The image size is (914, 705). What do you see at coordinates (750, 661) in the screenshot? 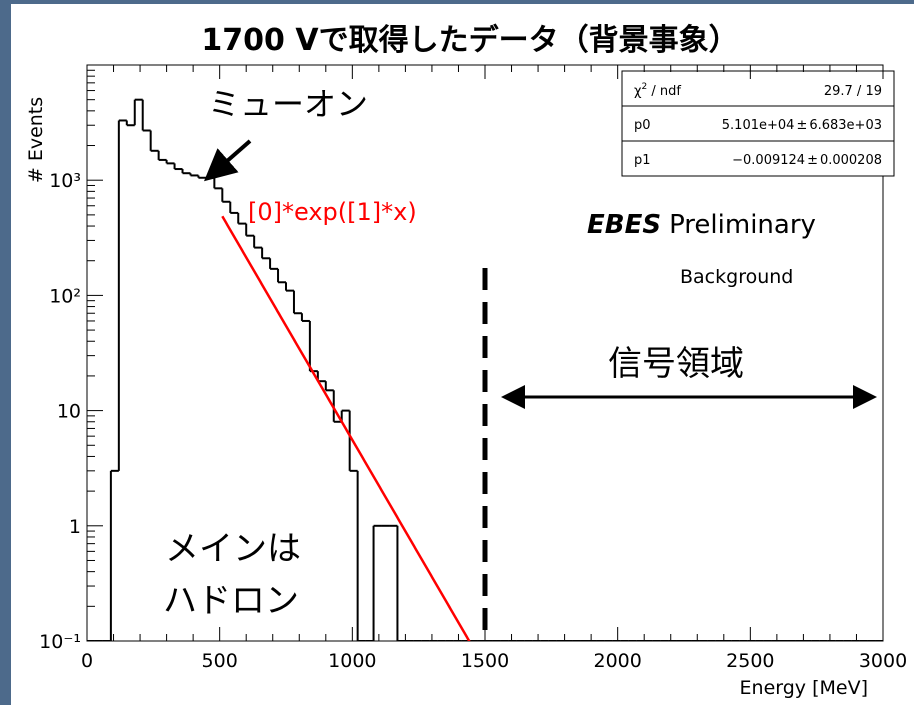
I see `x-tick-label: 2500` at bounding box center [750, 661].